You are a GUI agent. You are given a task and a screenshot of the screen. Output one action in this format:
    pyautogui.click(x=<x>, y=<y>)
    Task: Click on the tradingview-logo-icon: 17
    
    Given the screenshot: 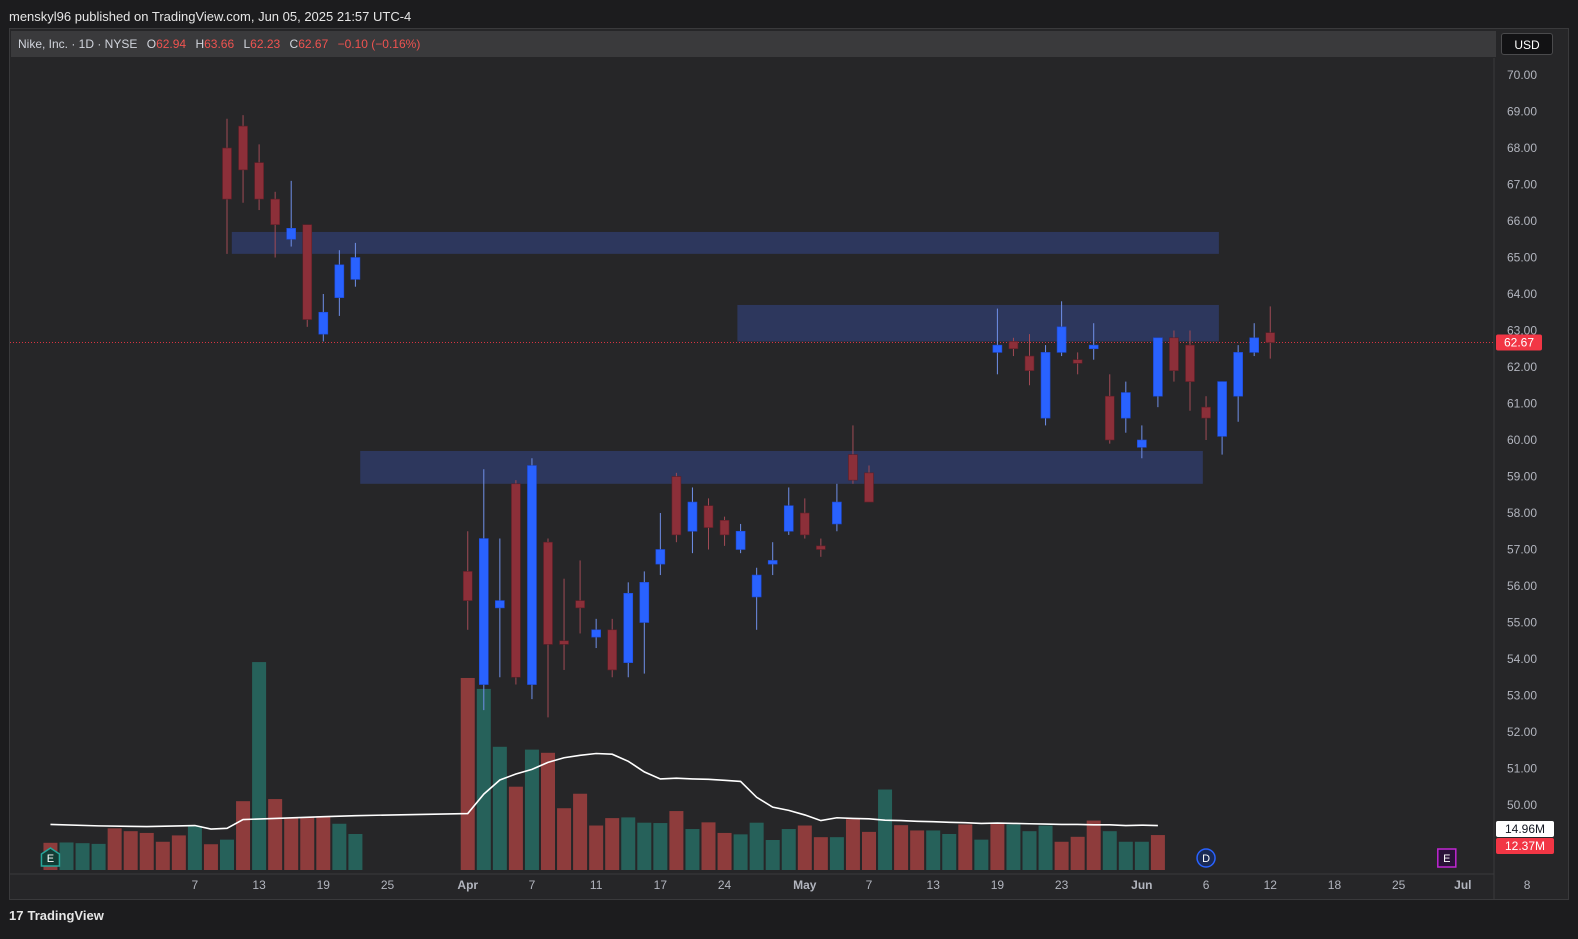 What is the action you would take?
    pyautogui.click(x=16, y=915)
    